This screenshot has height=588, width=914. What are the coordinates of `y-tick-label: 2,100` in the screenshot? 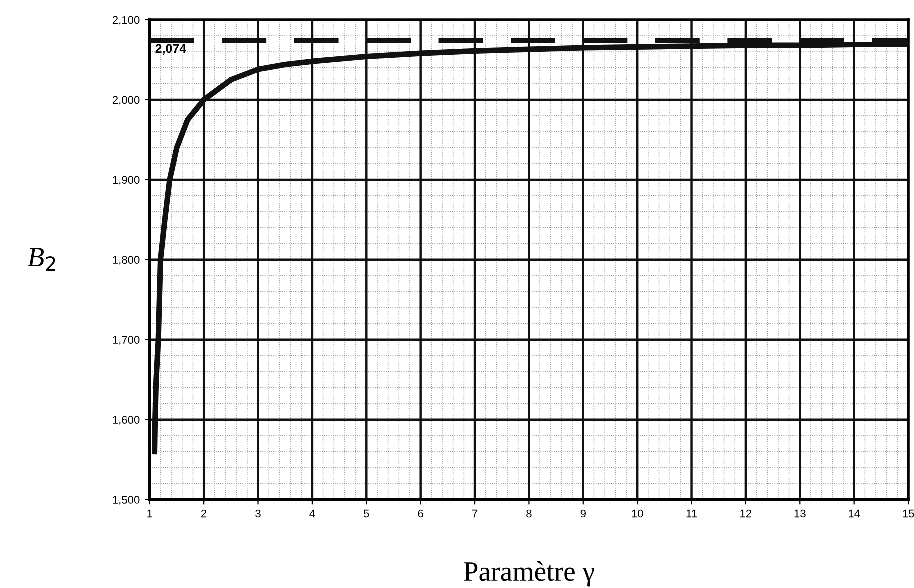 It's located at (126, 21).